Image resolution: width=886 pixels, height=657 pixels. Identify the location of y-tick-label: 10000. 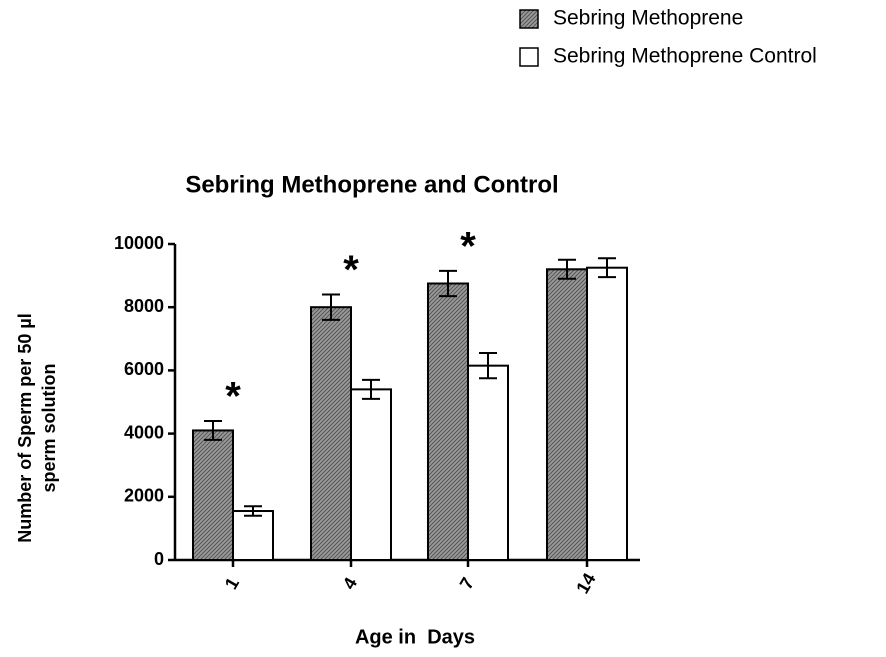
(139, 243).